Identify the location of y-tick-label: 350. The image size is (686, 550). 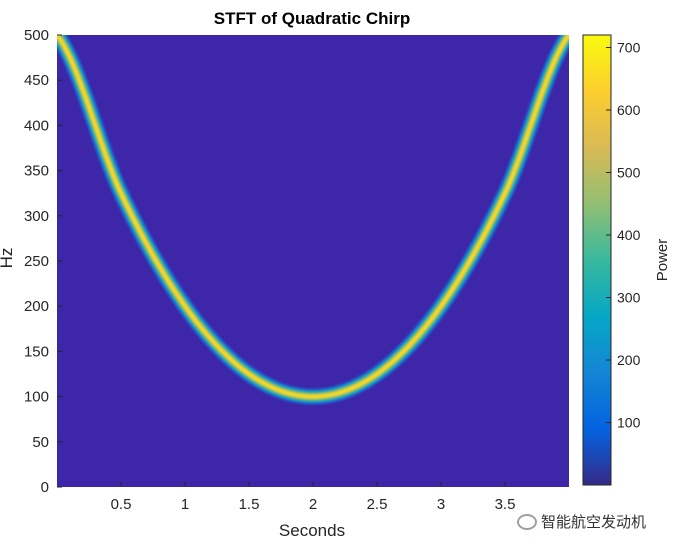
(36, 171).